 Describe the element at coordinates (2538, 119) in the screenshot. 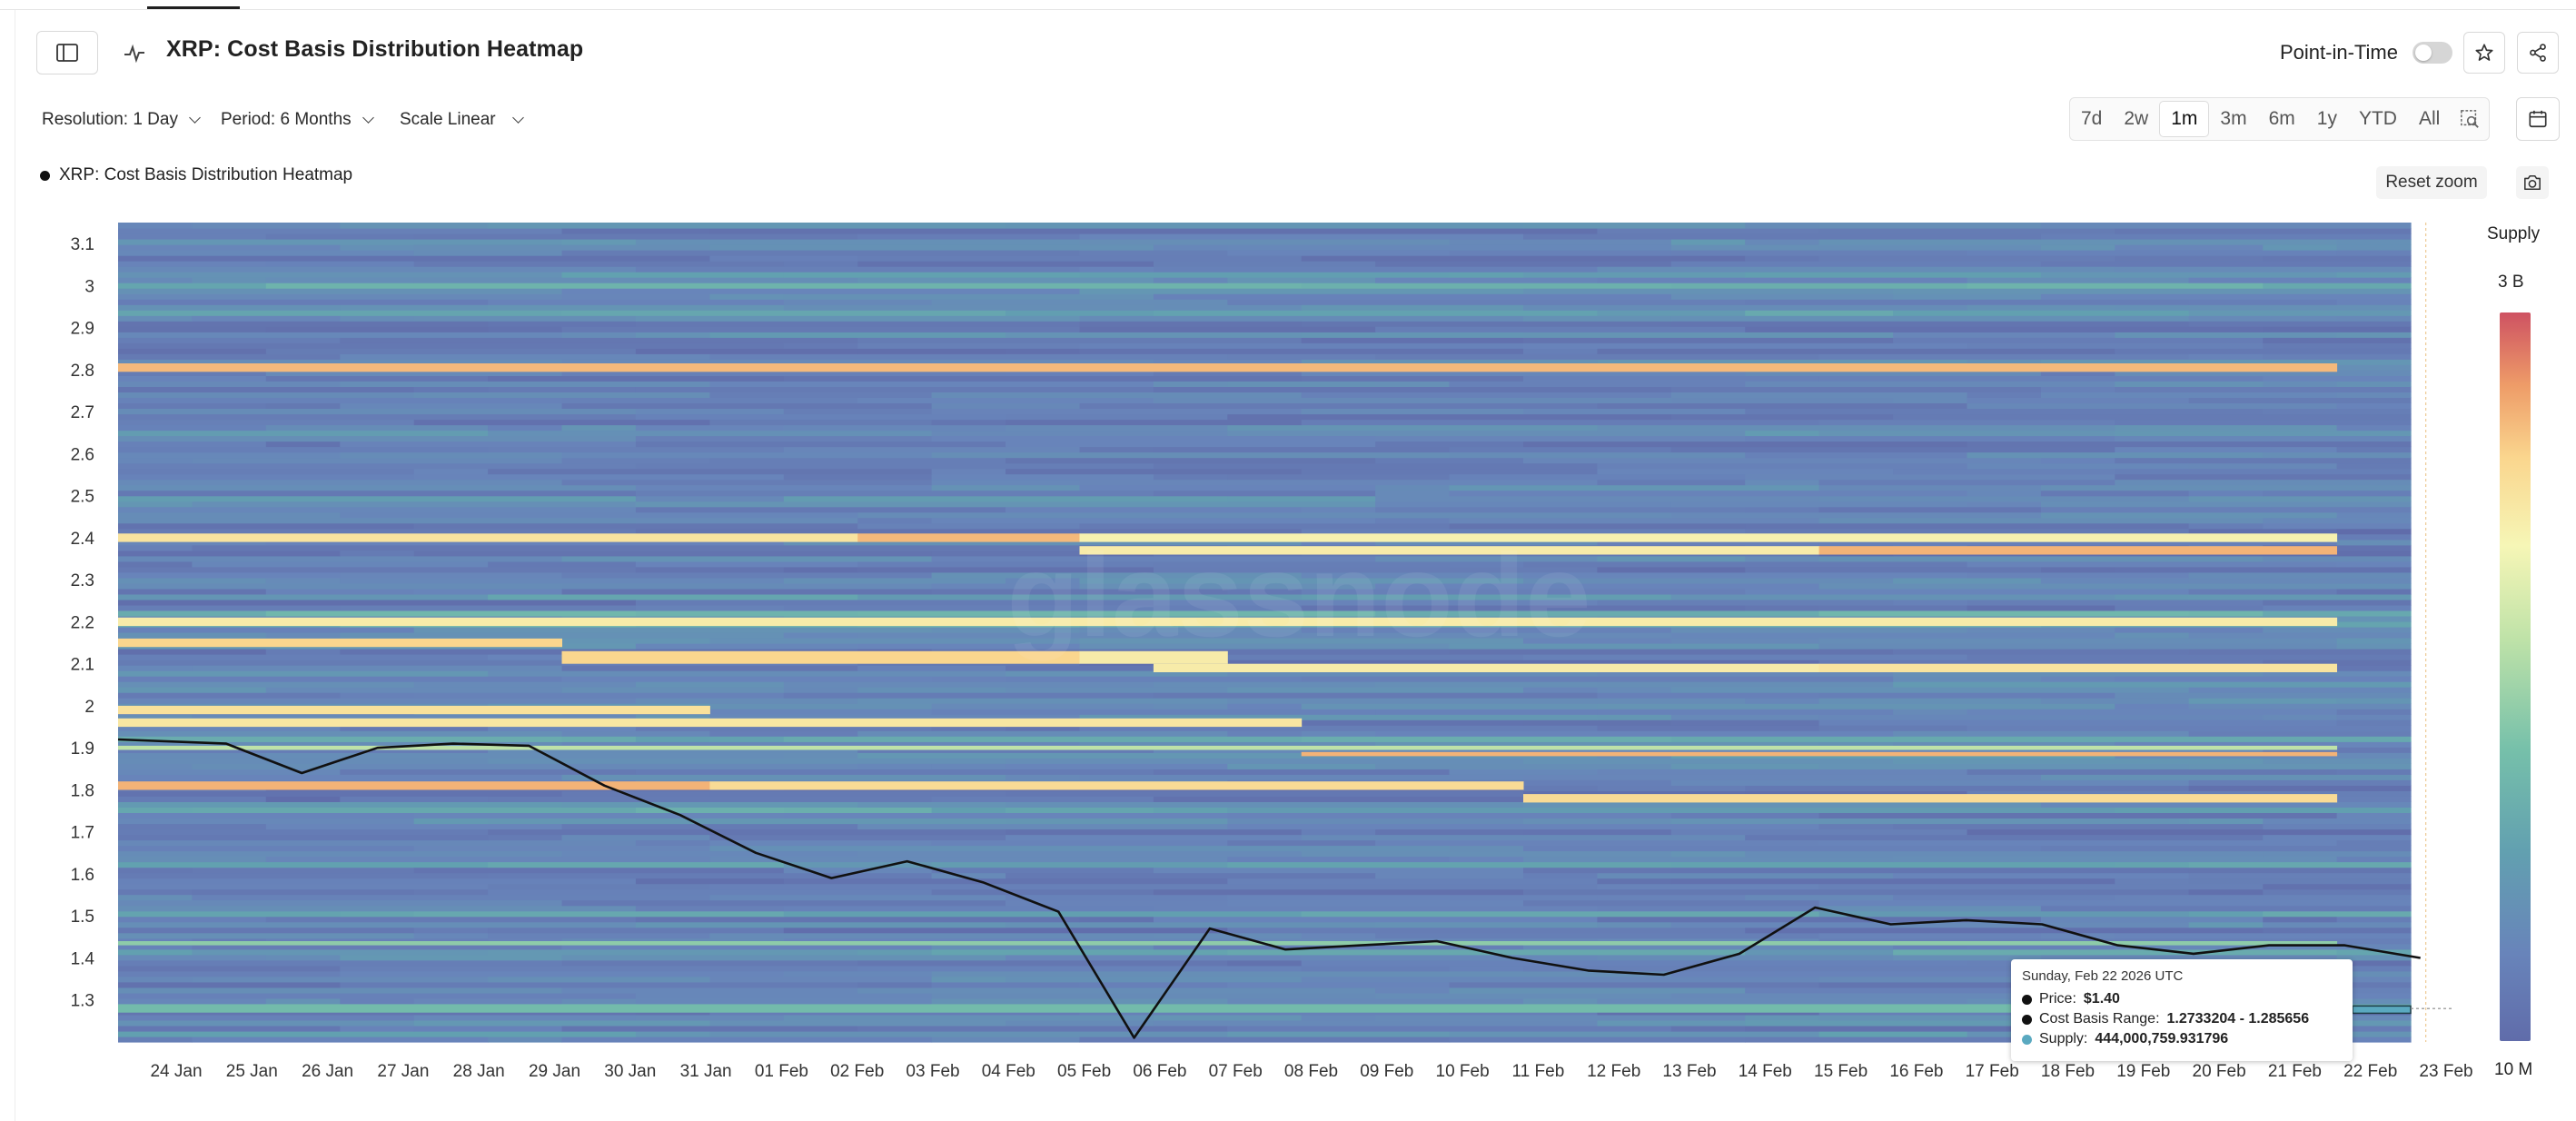

I see `calendar-button` at that location.